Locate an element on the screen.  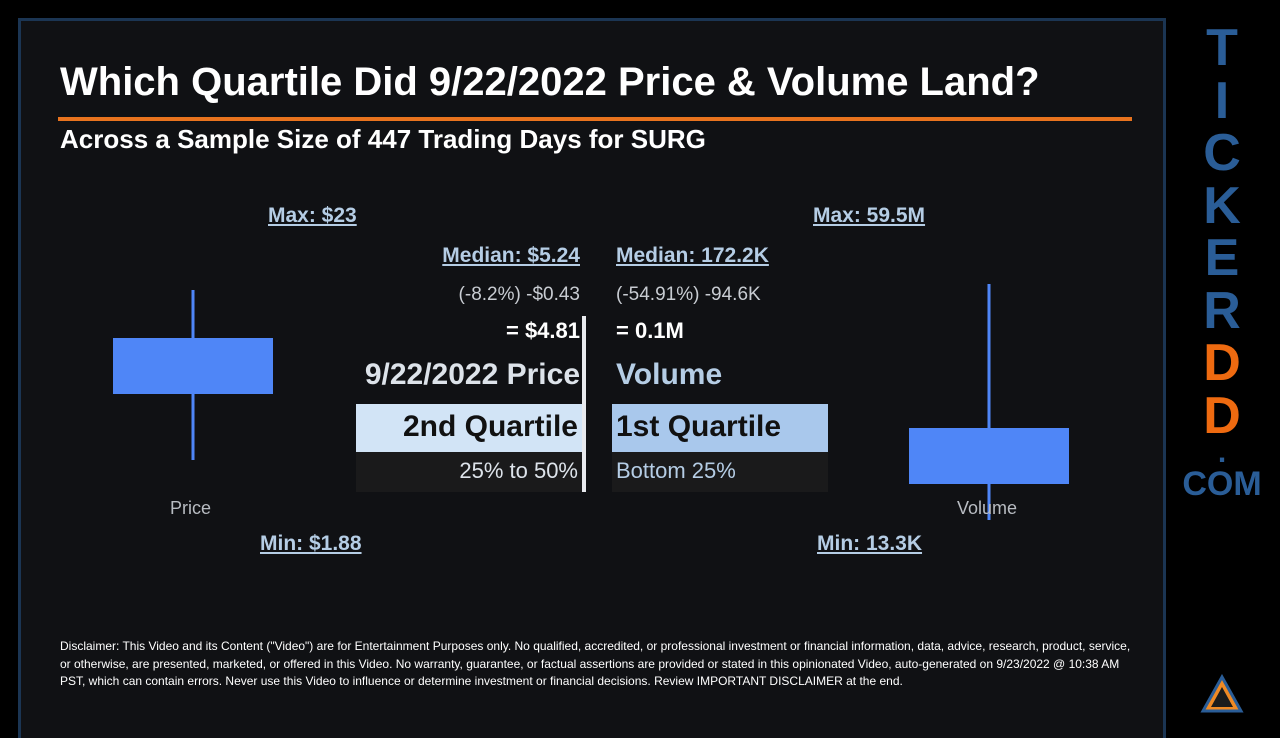
price-median-label: Median: $5.24 is located at coordinates (511, 255).